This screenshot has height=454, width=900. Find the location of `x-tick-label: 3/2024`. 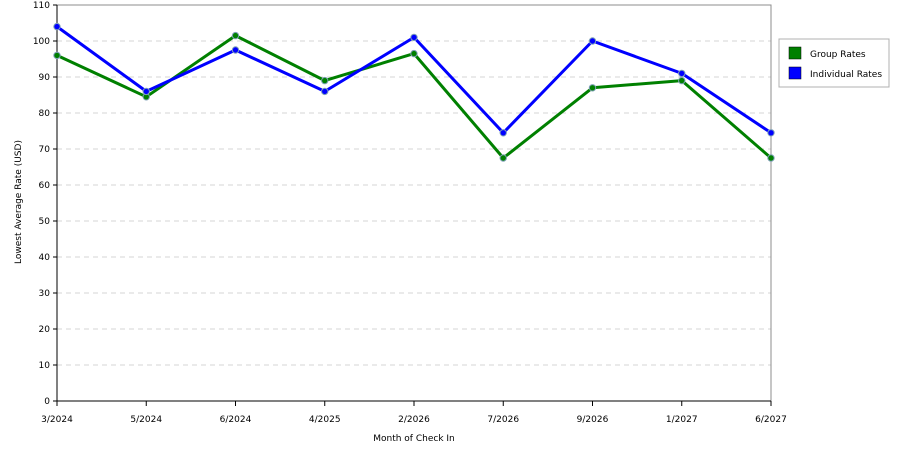

x-tick-label: 3/2024 is located at coordinates (57, 420).